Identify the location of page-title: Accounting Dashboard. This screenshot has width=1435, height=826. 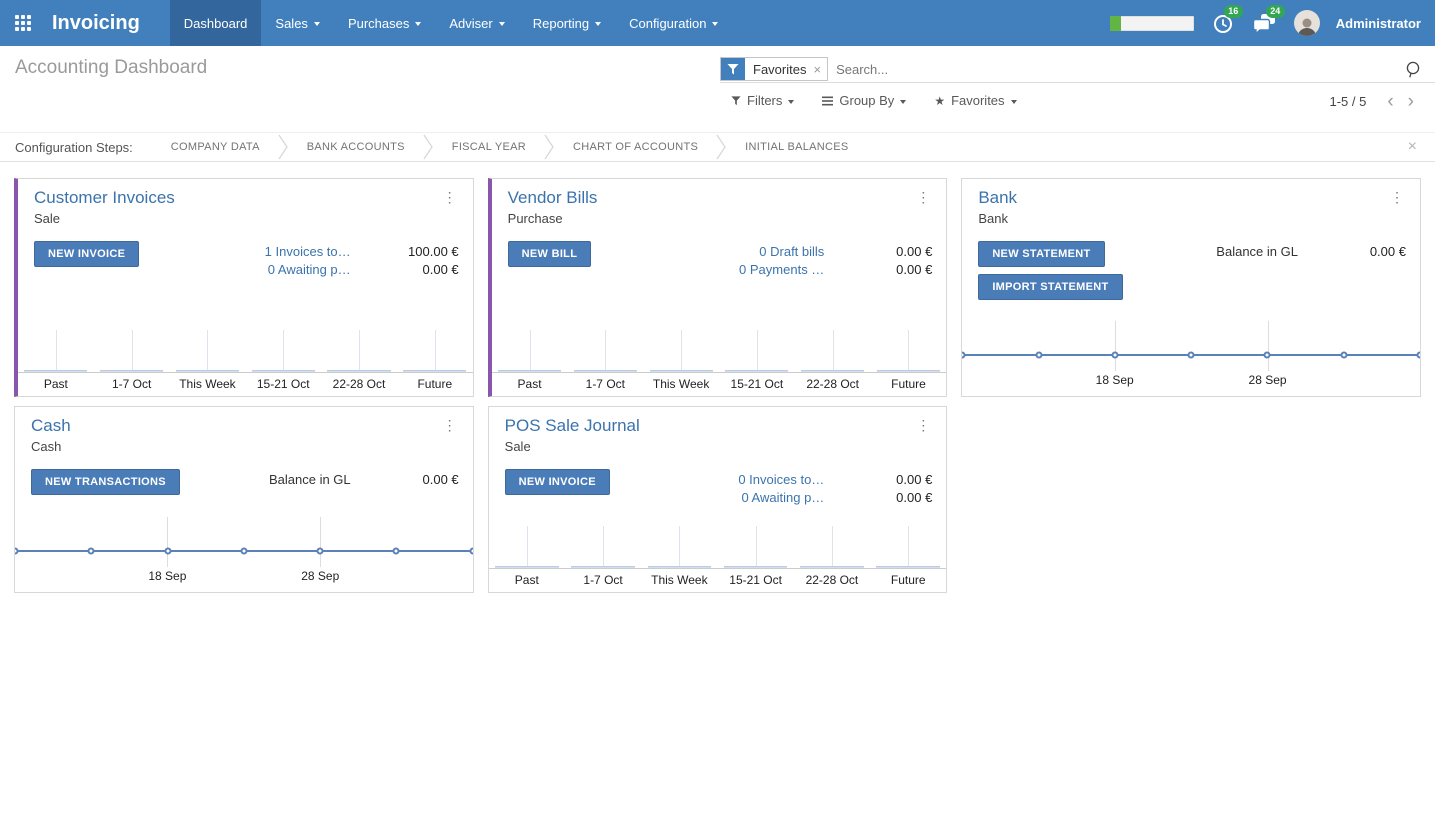
(111, 67).